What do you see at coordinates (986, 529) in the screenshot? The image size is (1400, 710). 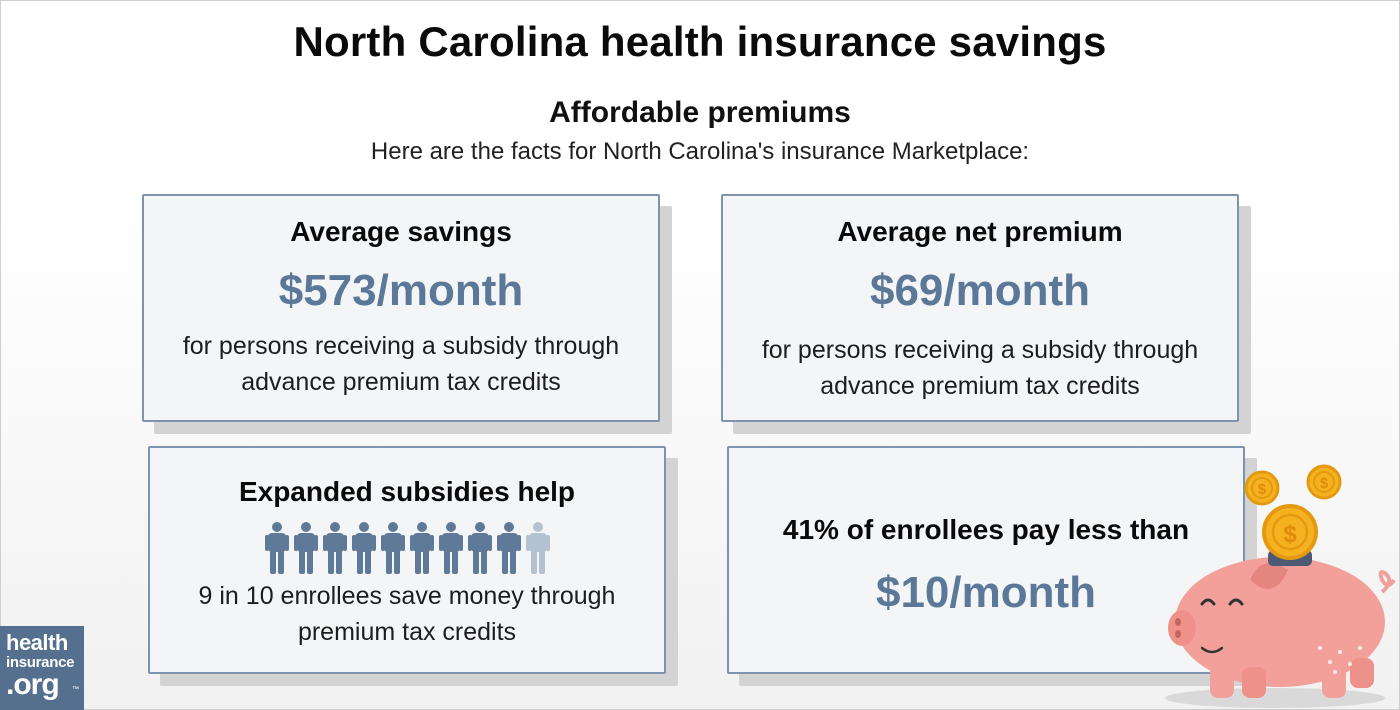 I see `card-heading: 41% of enrollees pay less than` at bounding box center [986, 529].